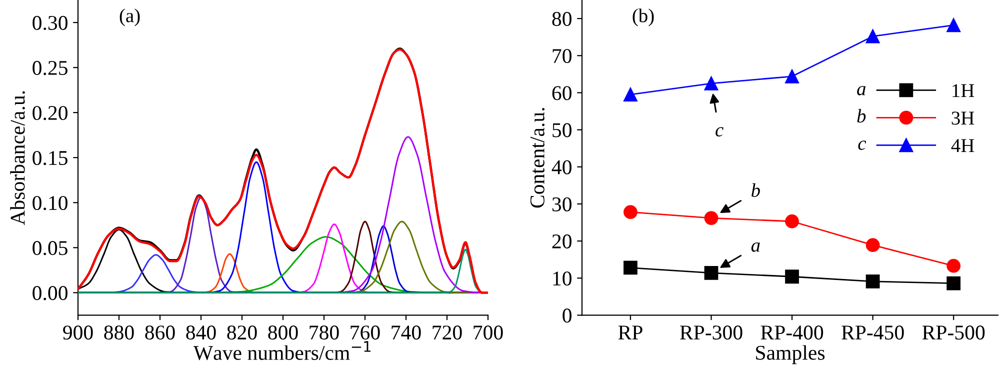 Image resolution: width=1000 pixels, height=373 pixels. Describe the element at coordinates (50, 113) in the screenshot. I see `y-tick-label: 0.20` at that location.